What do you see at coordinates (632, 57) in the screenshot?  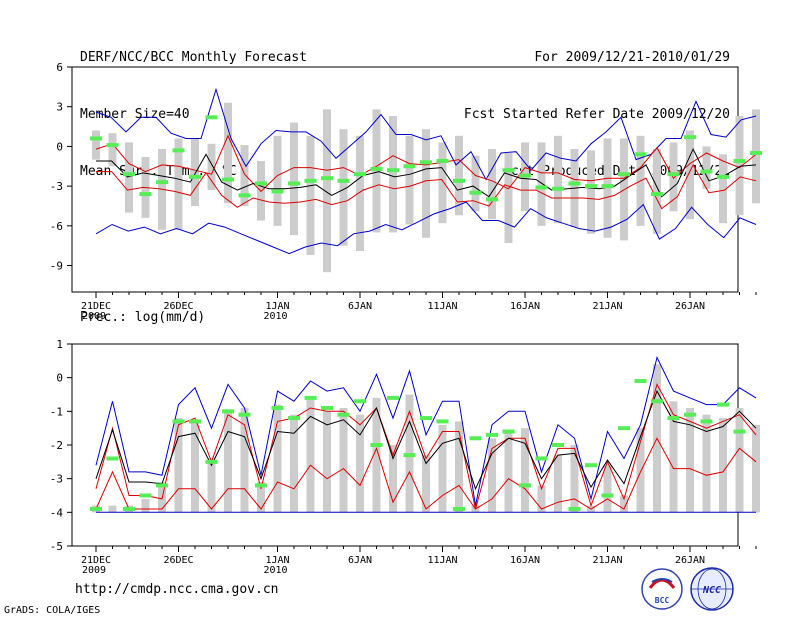 I see `header-period: For 2009/12/21-2010/01/29` at bounding box center [632, 57].